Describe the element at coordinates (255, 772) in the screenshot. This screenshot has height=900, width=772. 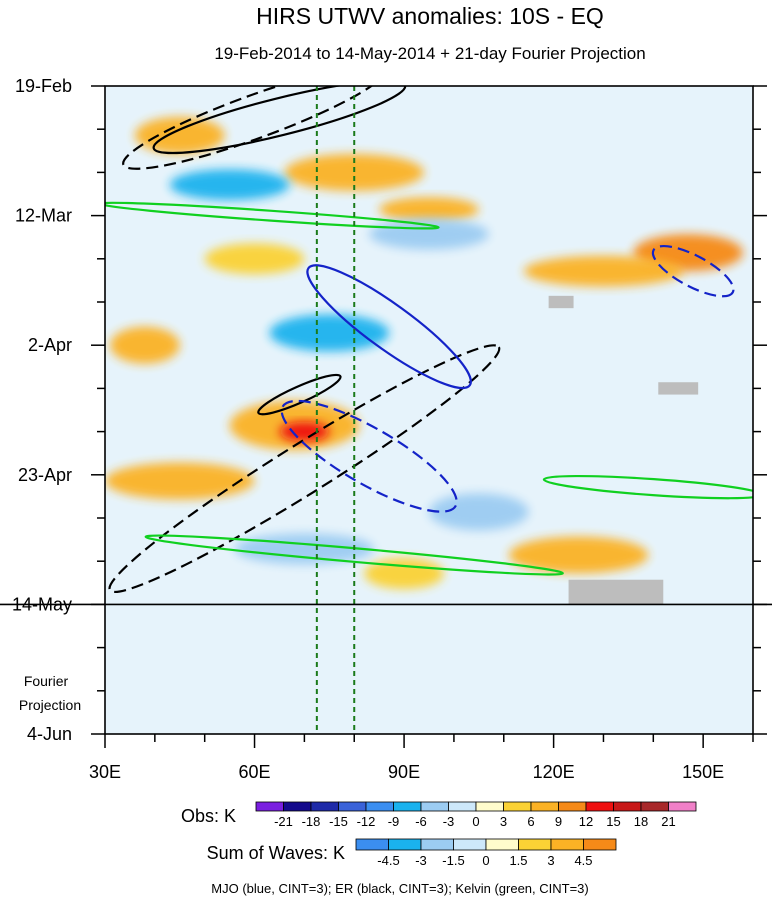
I see `x-tick-label: 60E` at that location.